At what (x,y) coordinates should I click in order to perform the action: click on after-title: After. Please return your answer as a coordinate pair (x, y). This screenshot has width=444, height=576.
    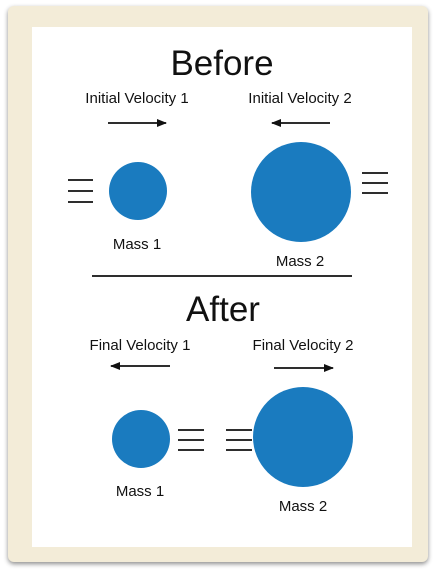
    Looking at the image, I should click on (223, 309).